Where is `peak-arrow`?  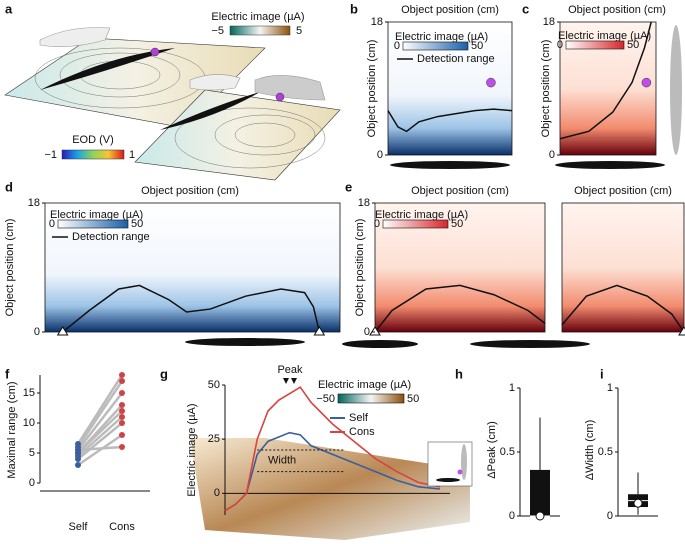 peak-arrow is located at coordinates (294, 381).